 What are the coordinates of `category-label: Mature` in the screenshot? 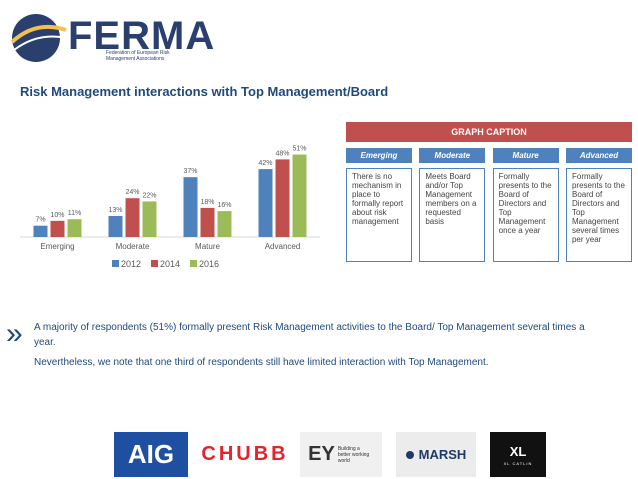 It's located at (207, 246).